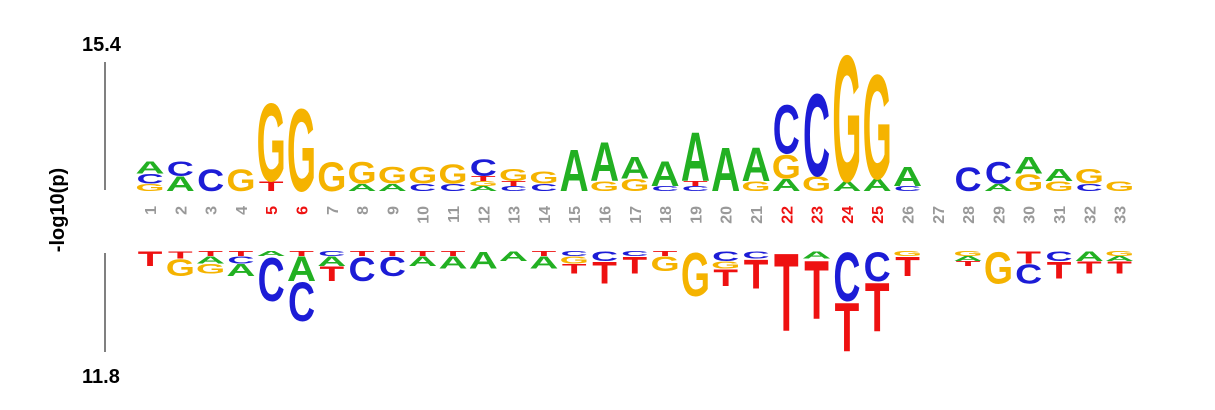  What do you see at coordinates (1028, 258) in the screenshot?
I see `letter-bottom-30-0: T` at bounding box center [1028, 258].